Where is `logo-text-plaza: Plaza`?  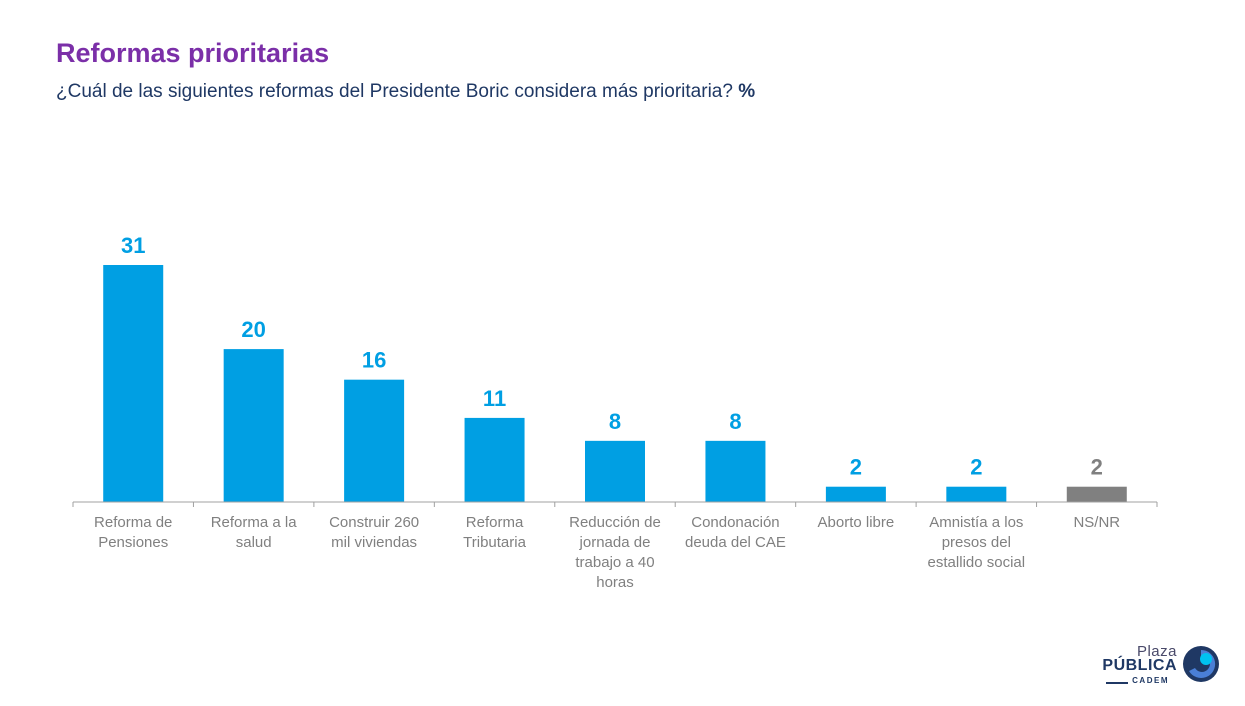
logo-text-plaza: Plaza is located at coordinates (1156, 651).